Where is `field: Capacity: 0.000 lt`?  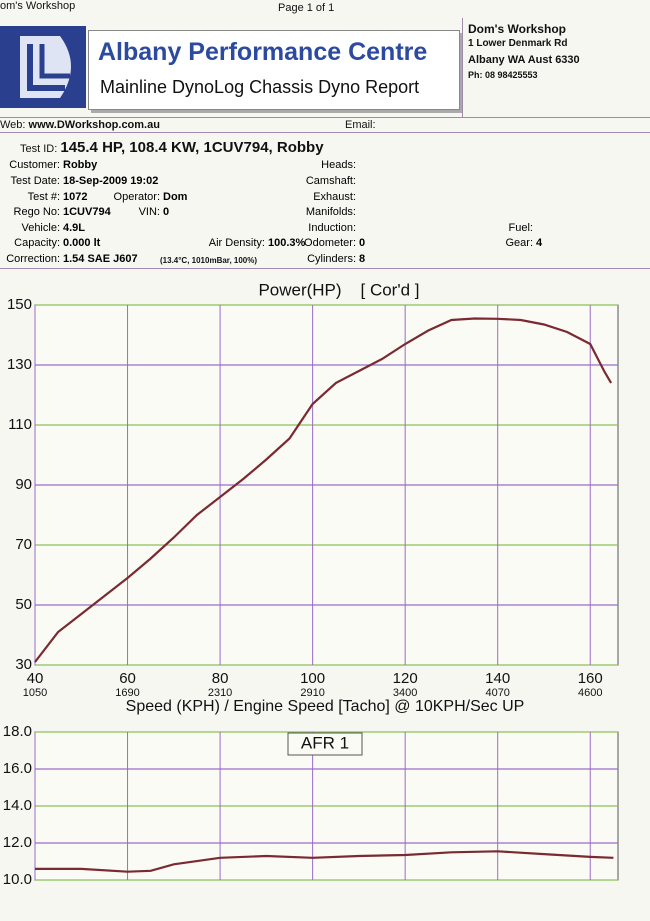
field: Capacity: 0.000 lt is located at coordinates (50, 243).